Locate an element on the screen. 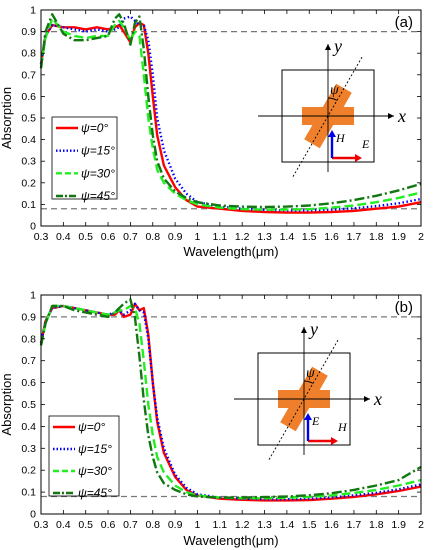 This screenshot has width=434, height=550. e-field-arrowhead is located at coordinates (358, 158).